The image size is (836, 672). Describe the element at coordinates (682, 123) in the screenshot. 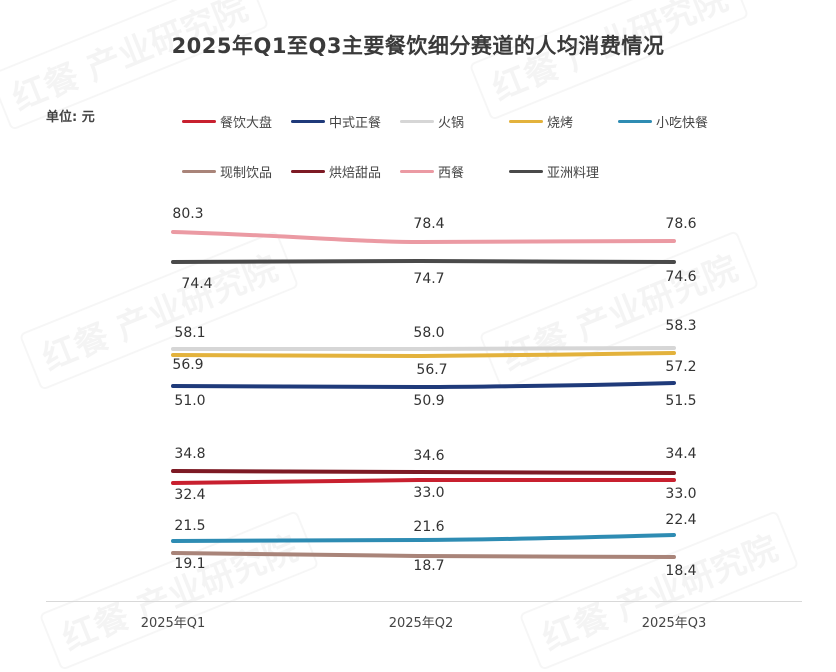

I see `legend-label: 小吃快餐` at that location.